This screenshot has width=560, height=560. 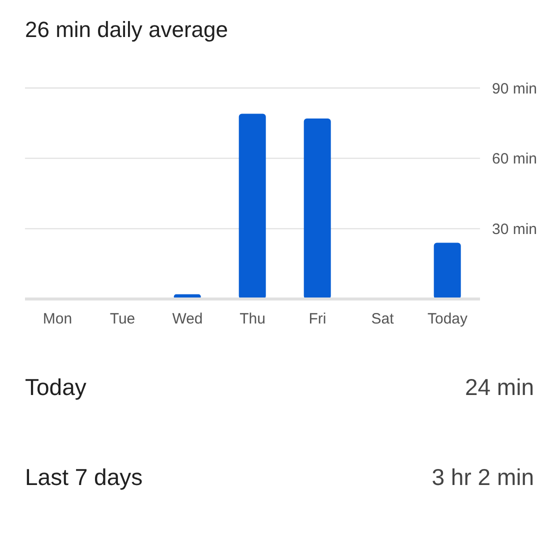 I want to click on y-tick-label: 90 min, so click(x=515, y=89).